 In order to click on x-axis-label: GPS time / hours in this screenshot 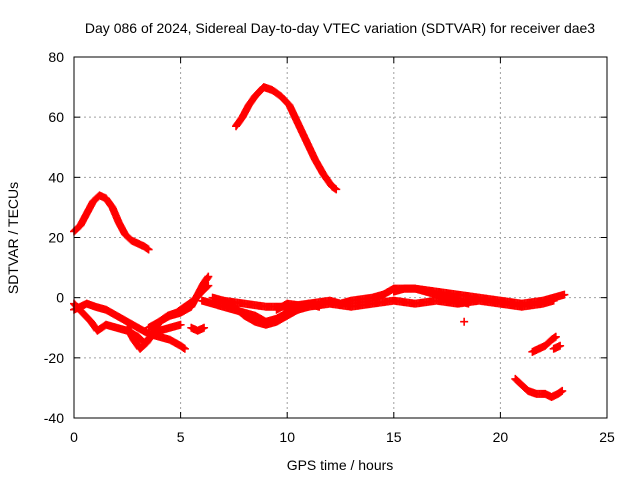, I will do `click(340, 465)`.